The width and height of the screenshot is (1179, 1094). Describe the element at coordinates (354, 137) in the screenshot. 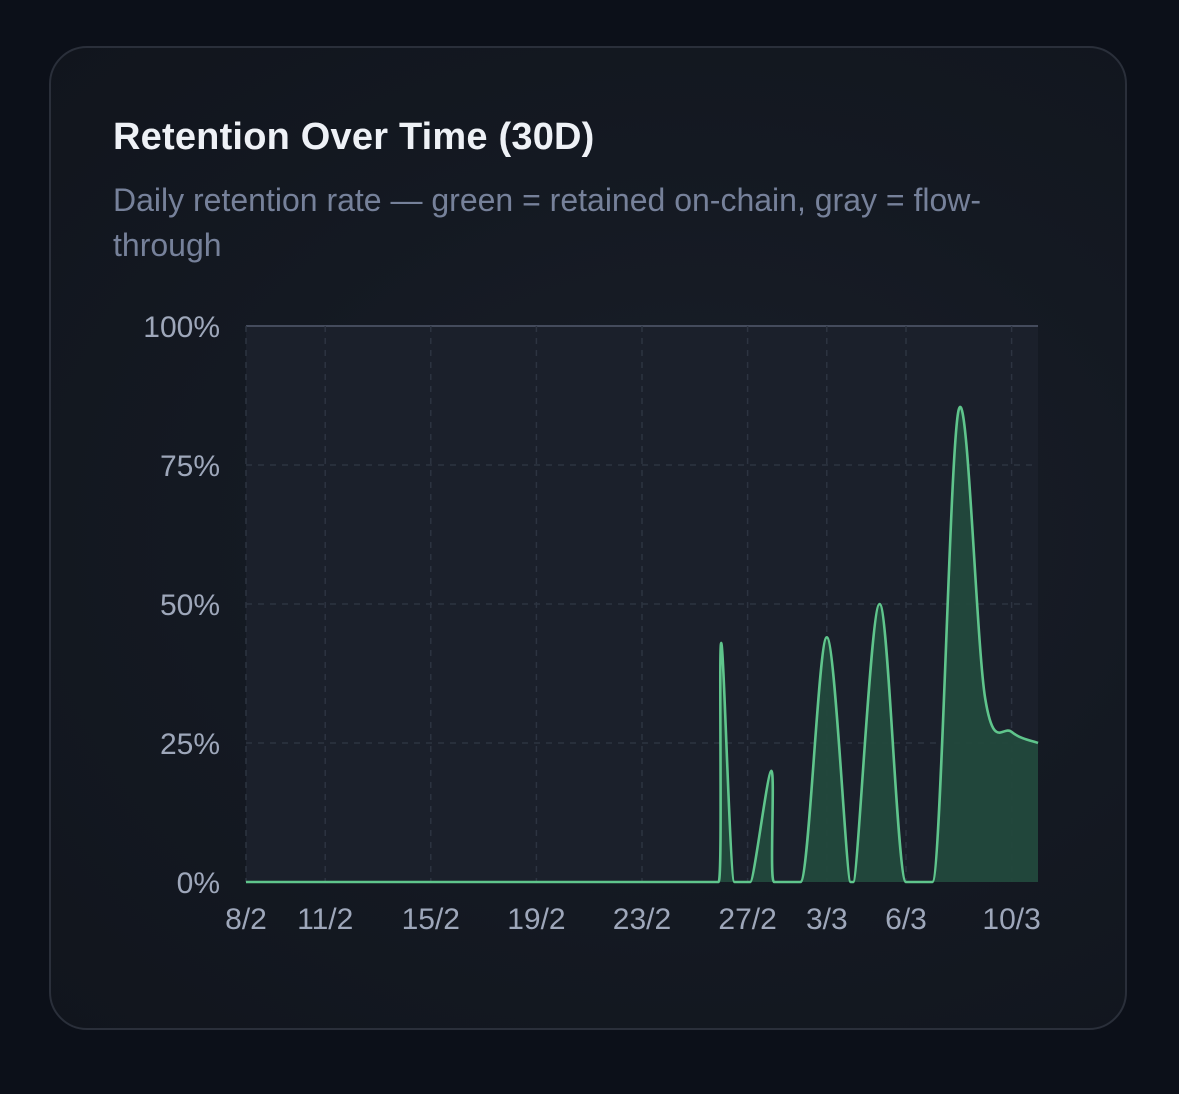

I see `chart-title: Retention Over Time (30D)` at that location.